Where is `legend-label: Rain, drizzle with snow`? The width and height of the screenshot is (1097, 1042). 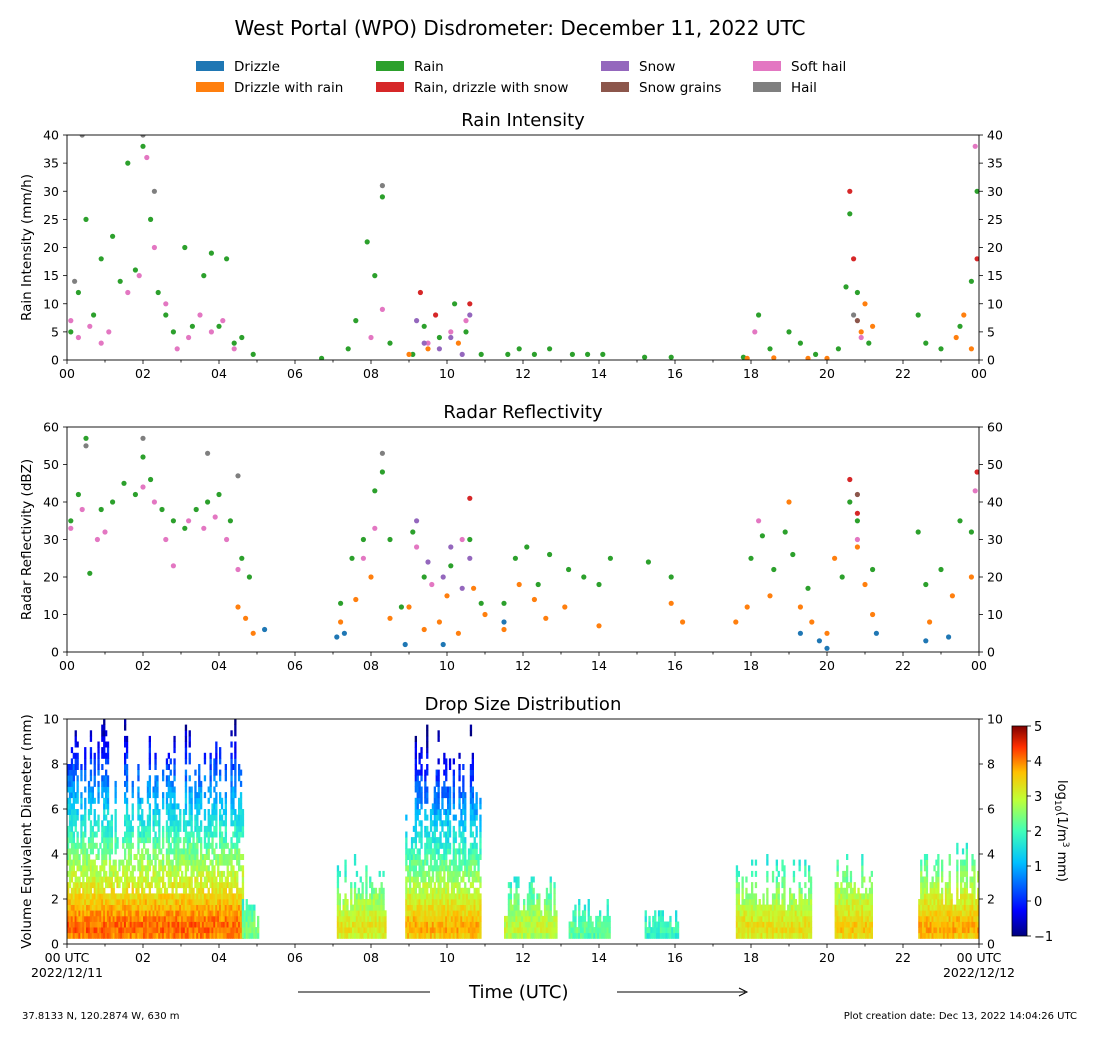 legend-label: Rain, drizzle with snow is located at coordinates (491, 88).